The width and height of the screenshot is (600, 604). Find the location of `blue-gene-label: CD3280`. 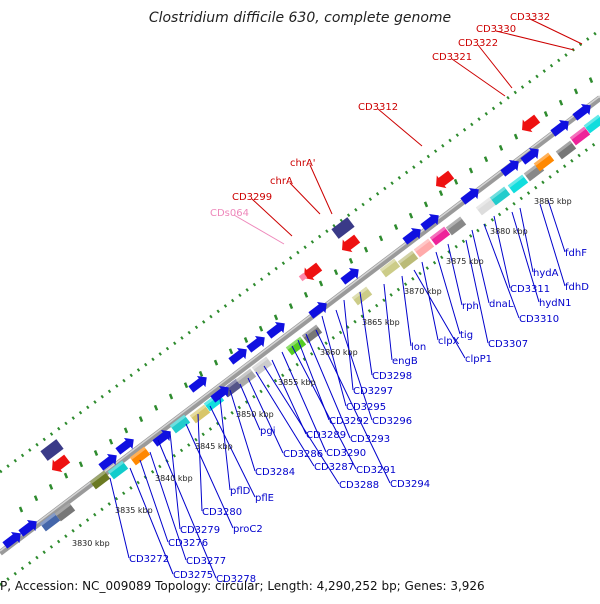

blue-gene-label: CD3280 is located at coordinates (222, 512).